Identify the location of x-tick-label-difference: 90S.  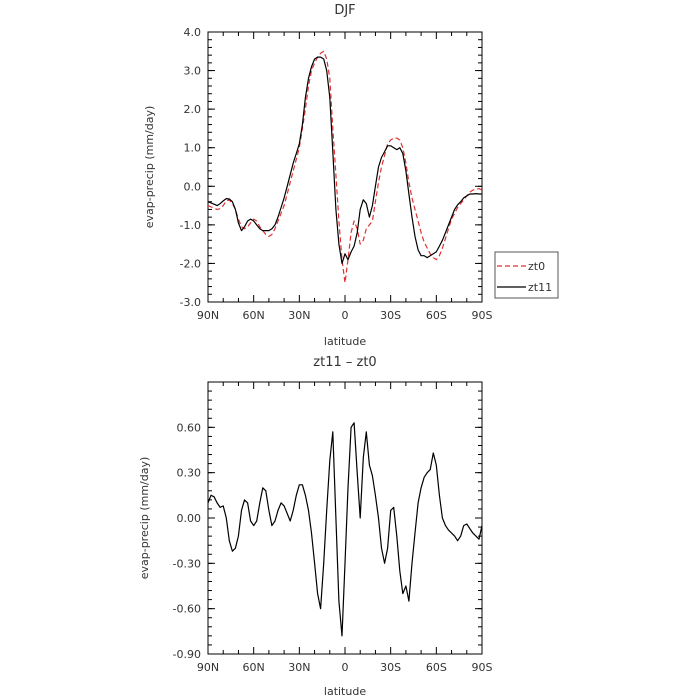
(482, 667).